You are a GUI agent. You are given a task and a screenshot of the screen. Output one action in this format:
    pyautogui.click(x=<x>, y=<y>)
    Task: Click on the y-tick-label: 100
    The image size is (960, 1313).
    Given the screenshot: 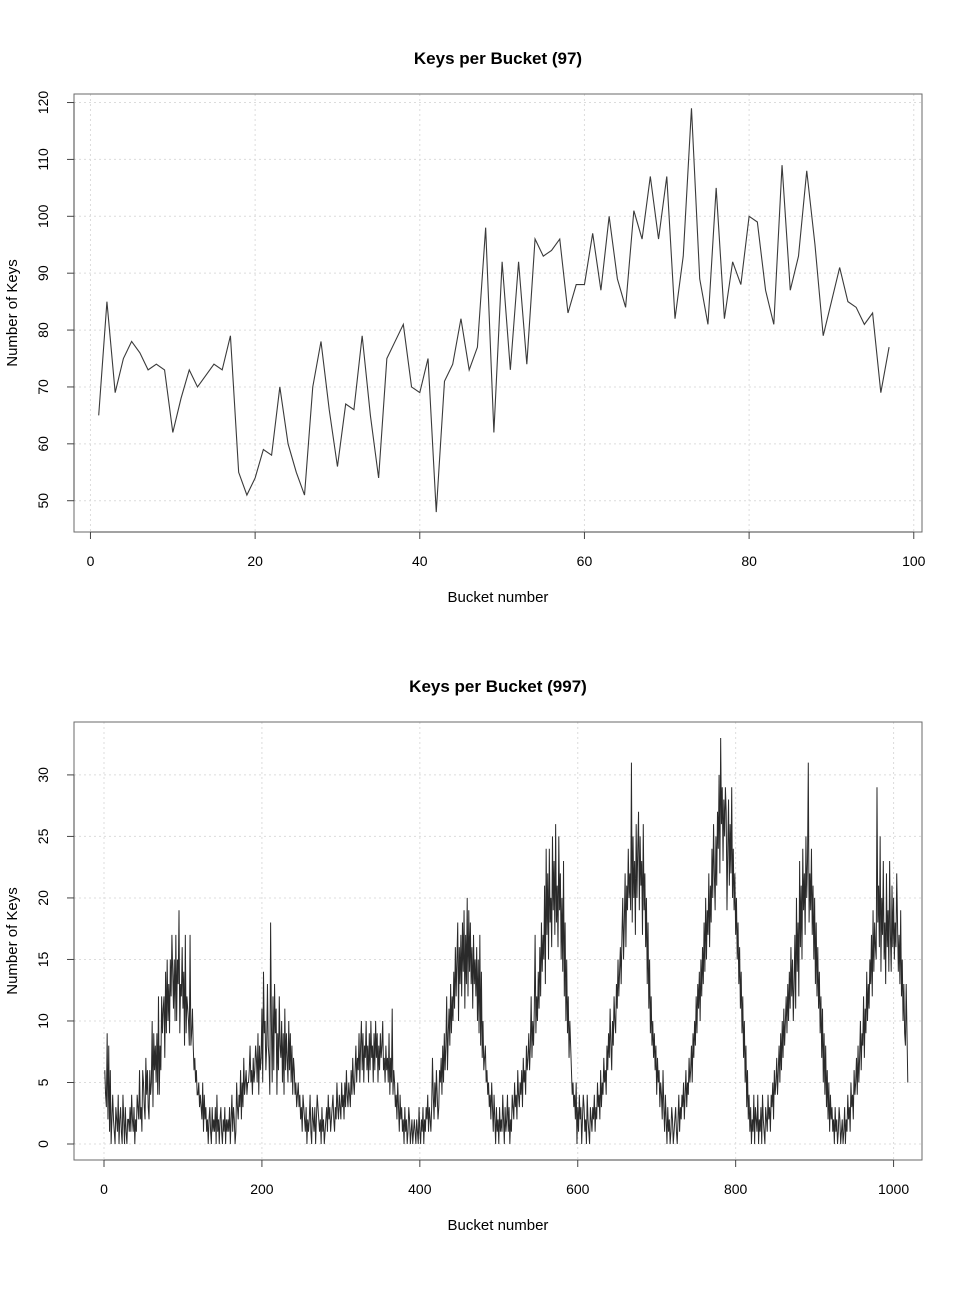 What is the action you would take?
    pyautogui.click(x=43, y=216)
    